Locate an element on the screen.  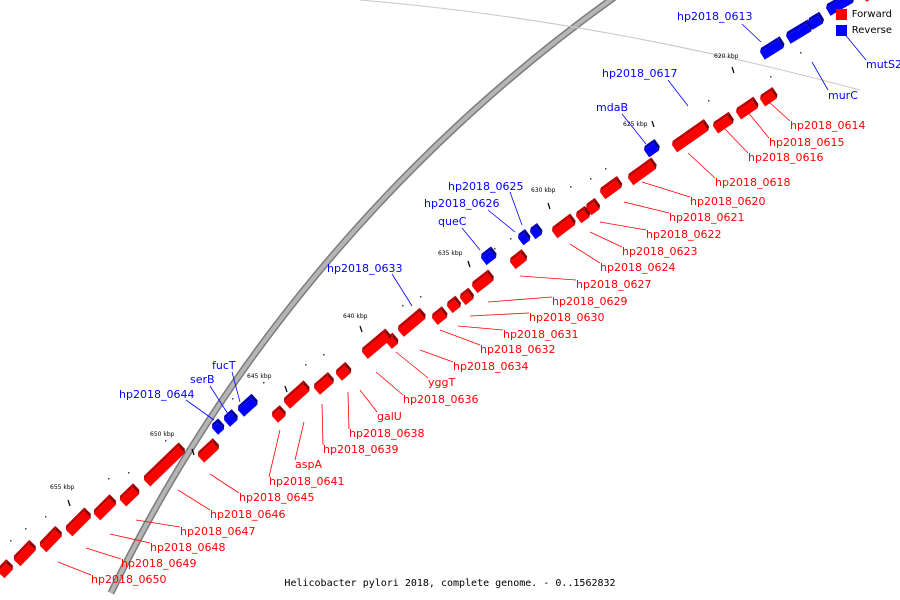
legend-forward-label: Forward is located at coordinates (871, 14).